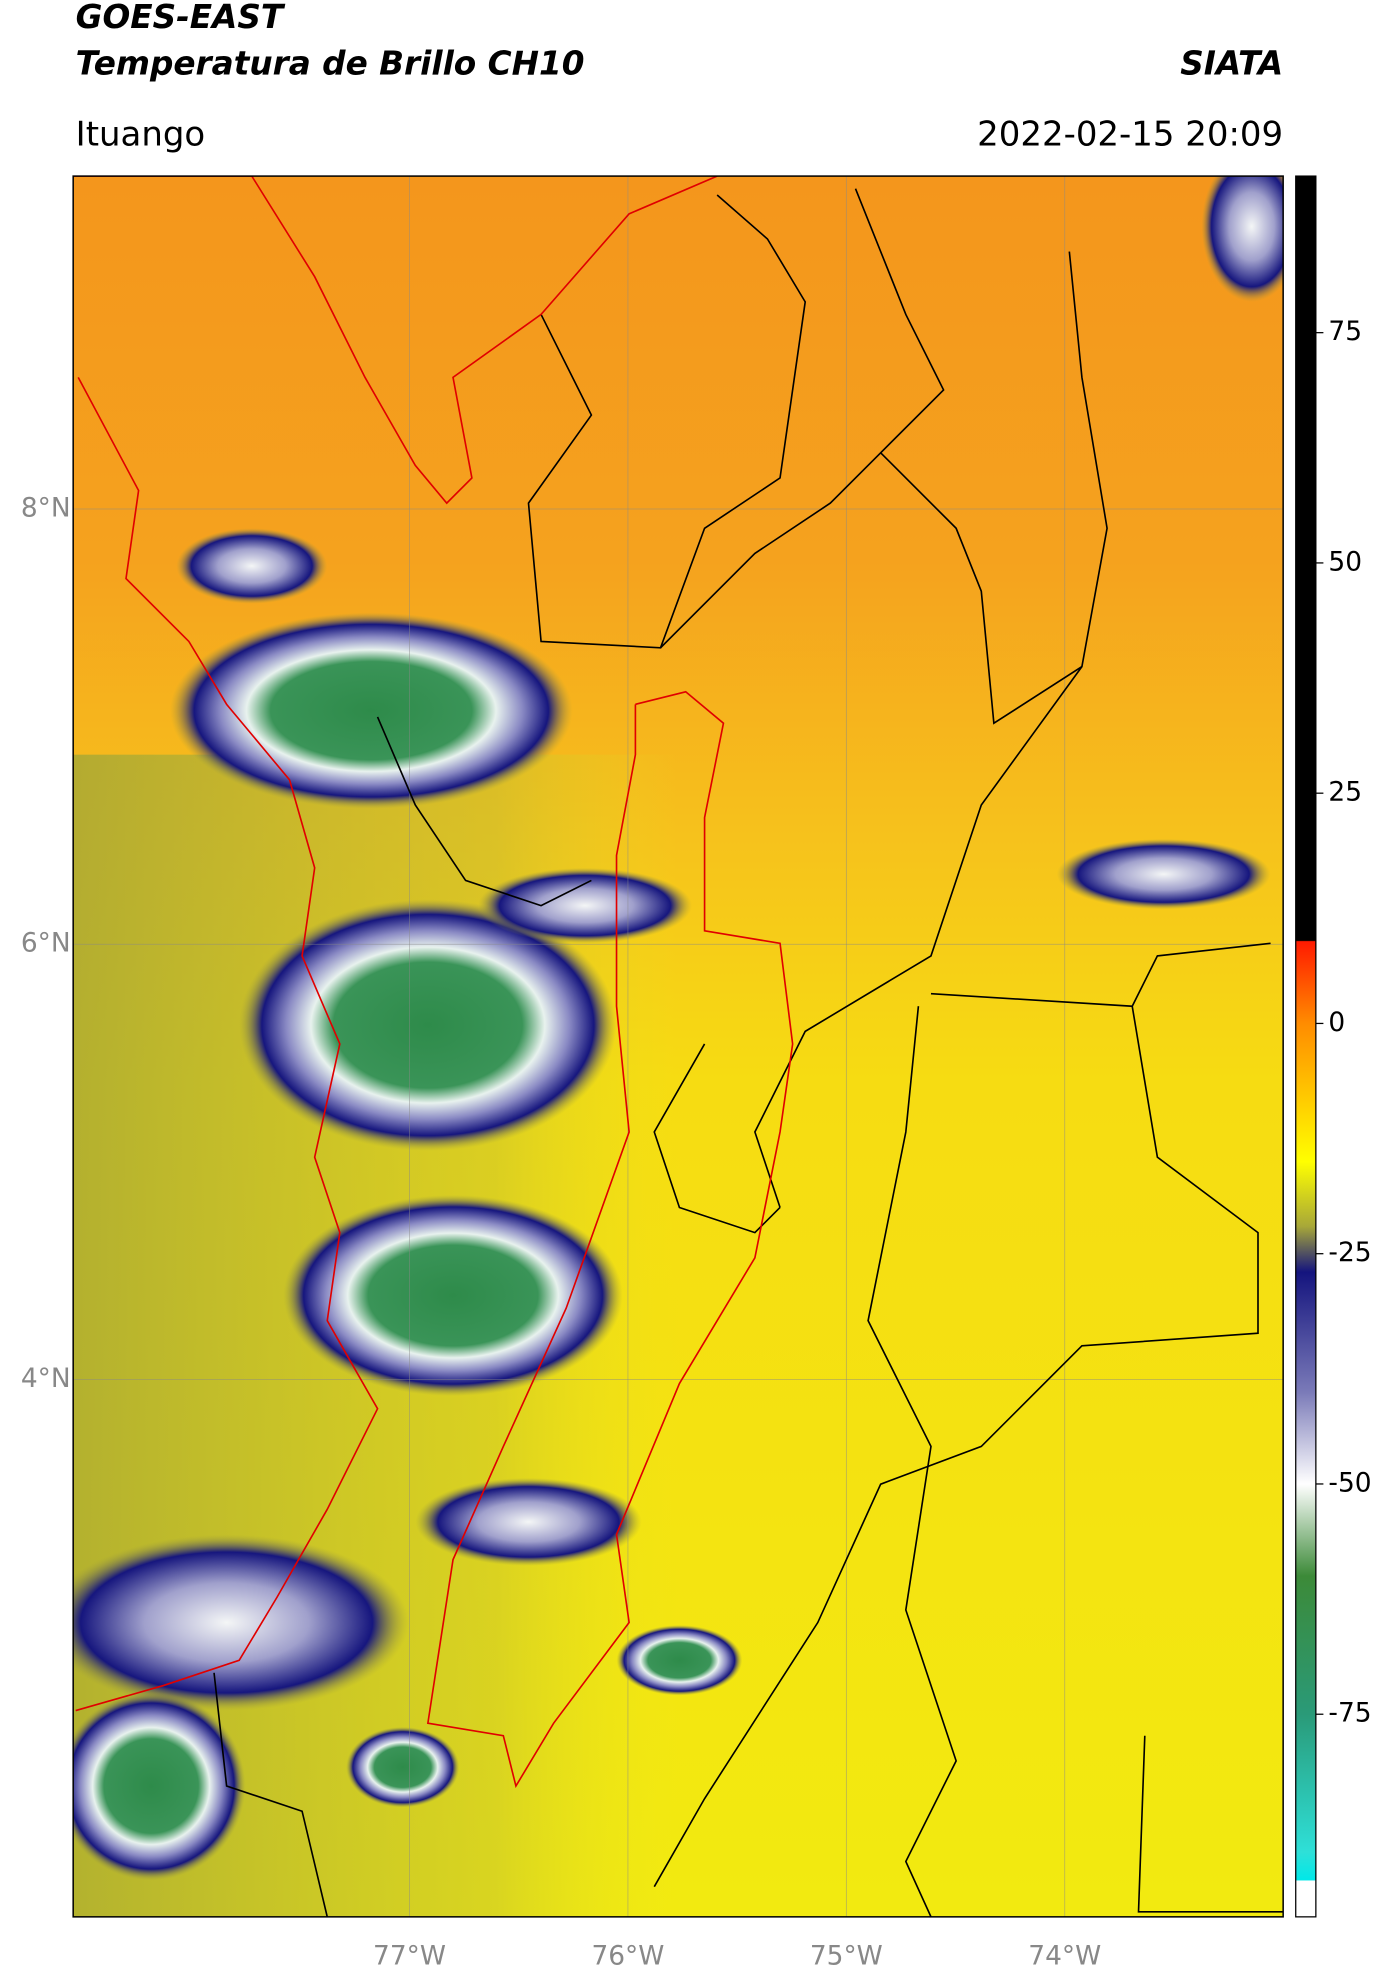 The image size is (1384, 1981). I want to click on location: Ituango, so click(141, 134).